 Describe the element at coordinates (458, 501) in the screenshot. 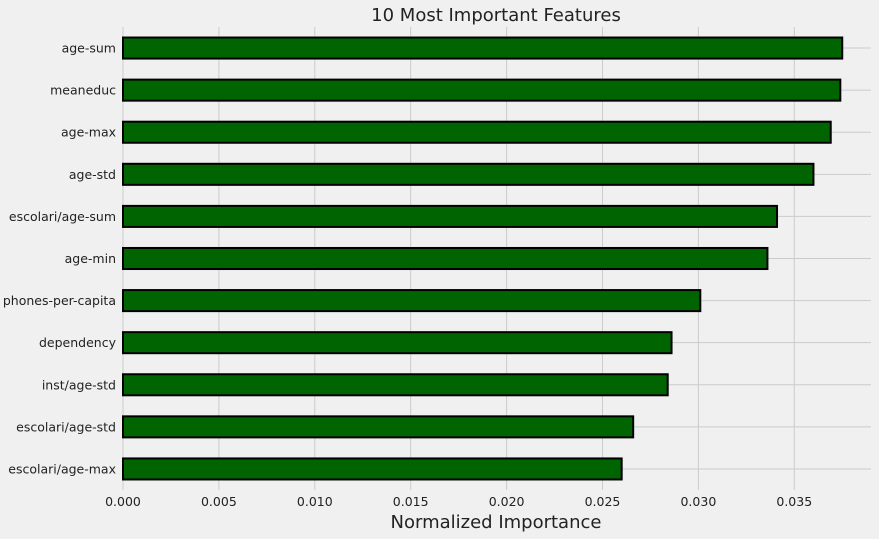

I see `x-tick-labels: 0.000 0.005 0.010 0.015 0.020 0.025 0.030 0.035` at that location.